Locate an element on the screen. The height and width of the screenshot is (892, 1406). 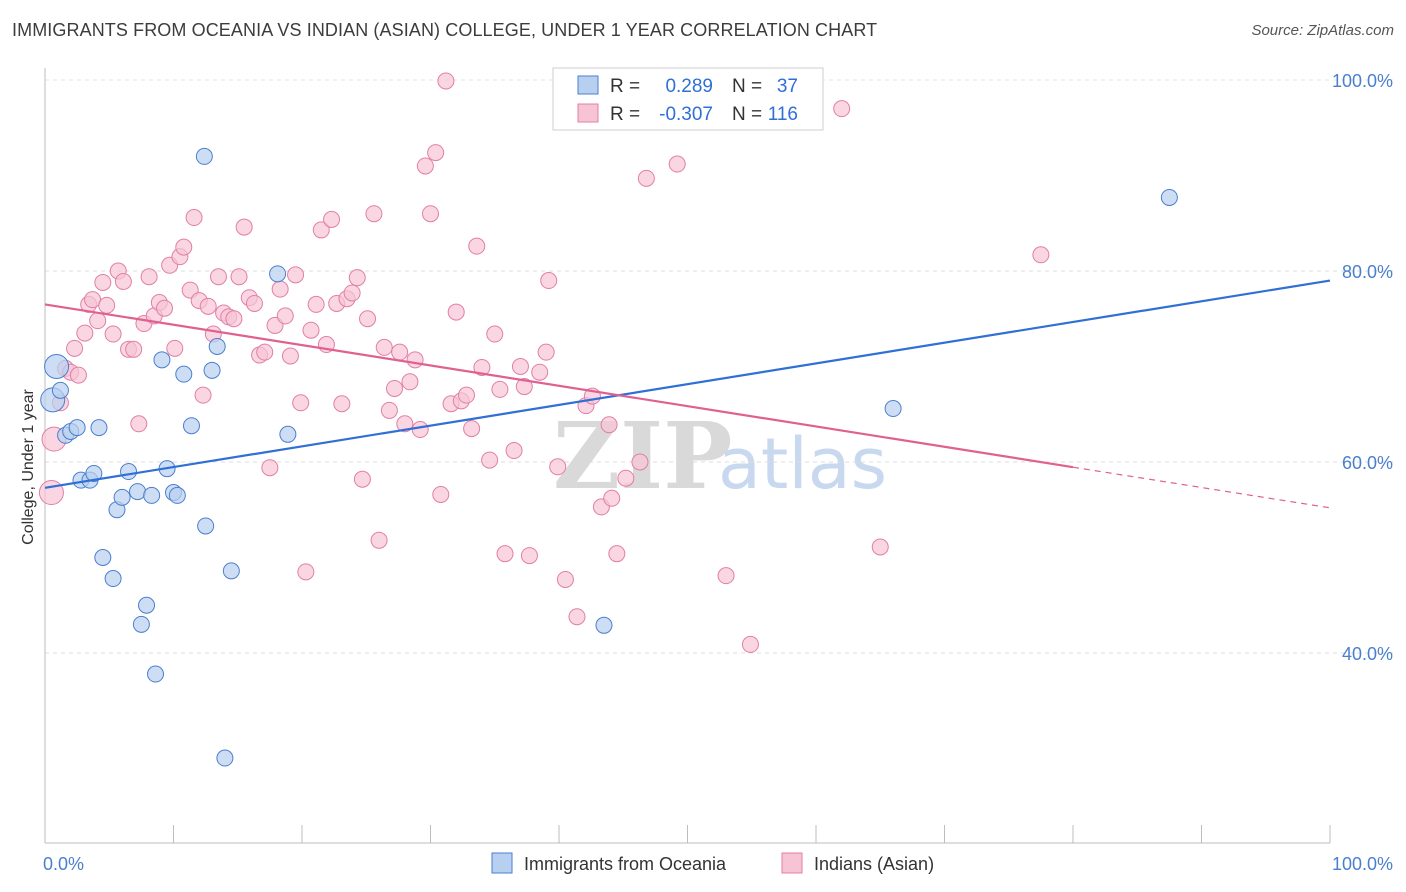
watermark-atlas: atlas is located at coordinates (802, 464).